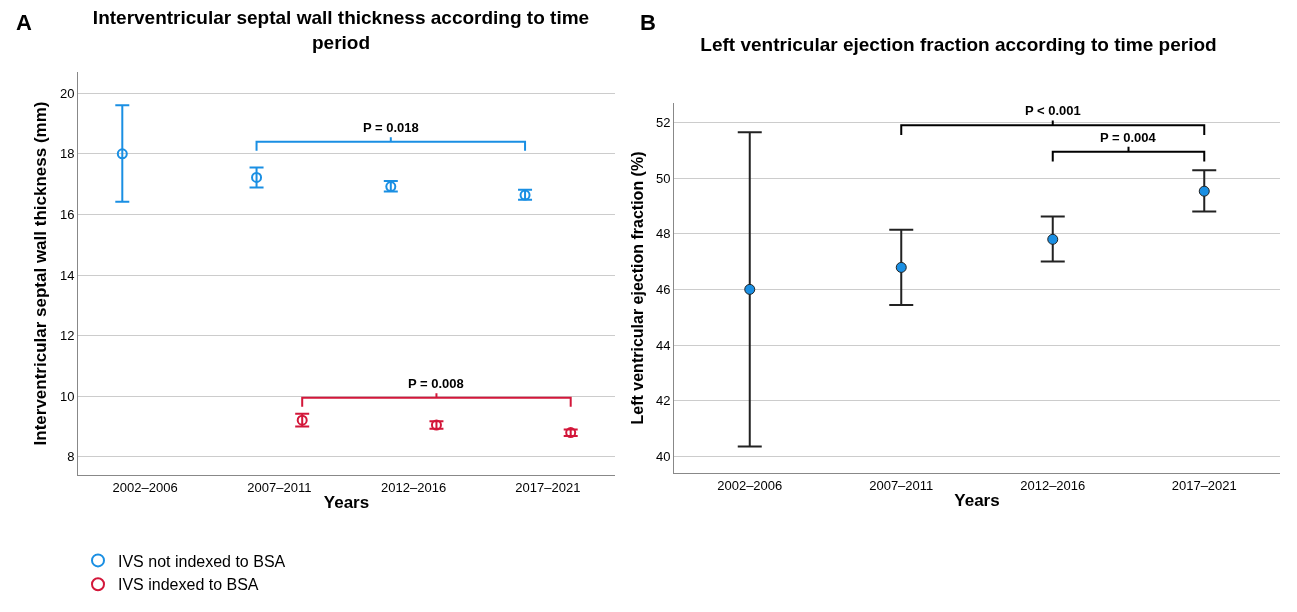 This screenshot has width=1297, height=612. Describe the element at coordinates (67, 275) in the screenshot. I see `y-tick-label: 14` at that location.